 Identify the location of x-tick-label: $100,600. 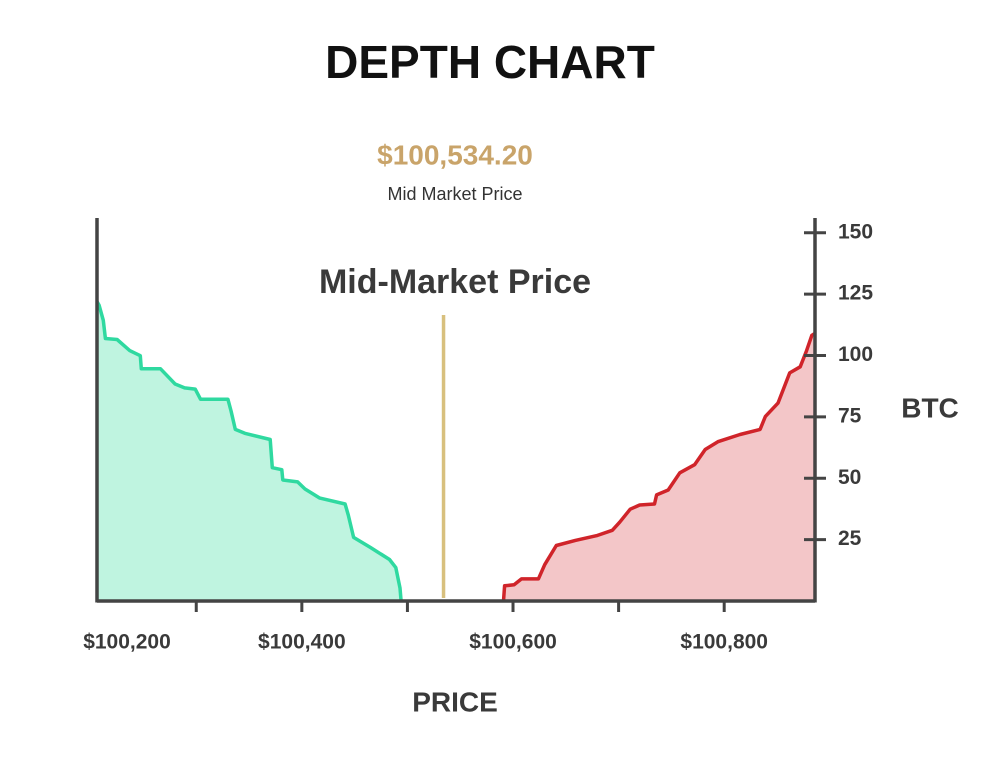
(513, 642).